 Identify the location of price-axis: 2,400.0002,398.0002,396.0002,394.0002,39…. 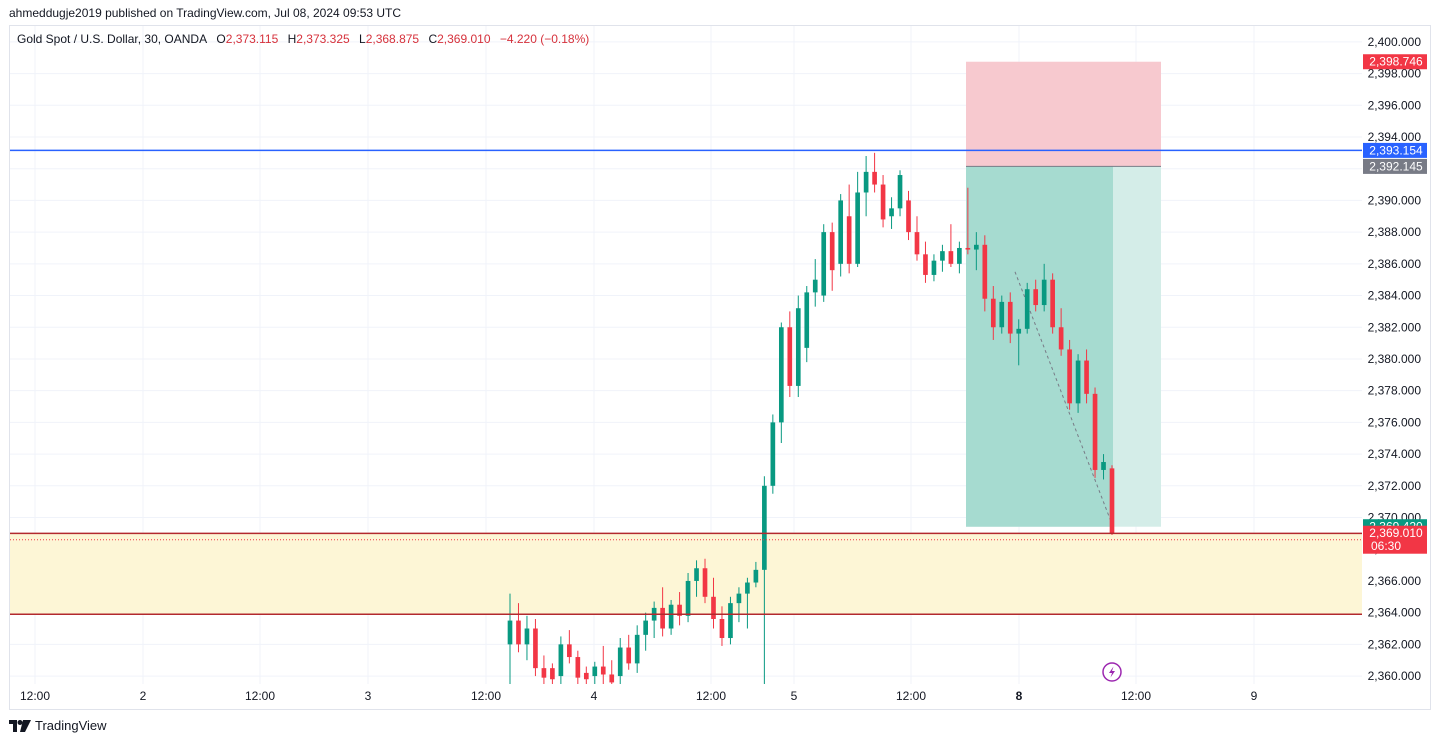
(1395, 359).